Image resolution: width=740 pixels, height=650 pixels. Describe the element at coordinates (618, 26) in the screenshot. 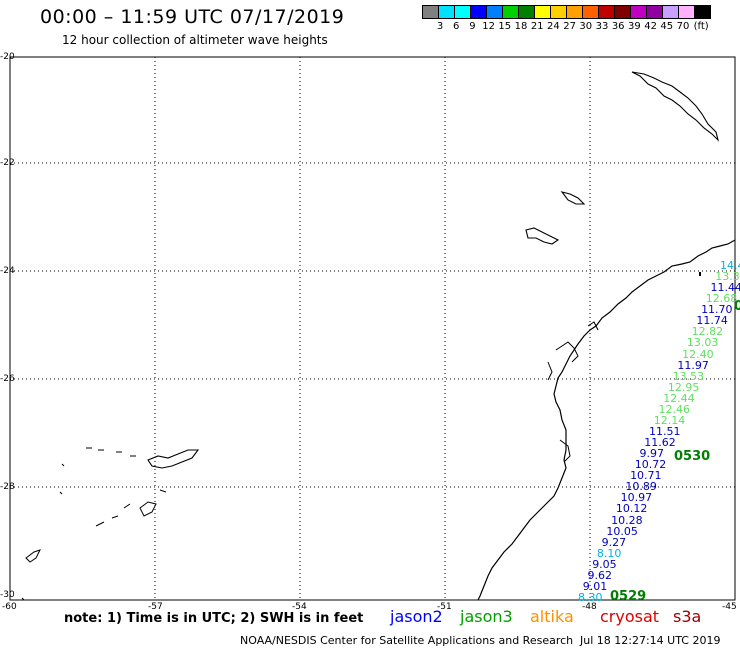

I see `color-scale-label: 36` at that location.